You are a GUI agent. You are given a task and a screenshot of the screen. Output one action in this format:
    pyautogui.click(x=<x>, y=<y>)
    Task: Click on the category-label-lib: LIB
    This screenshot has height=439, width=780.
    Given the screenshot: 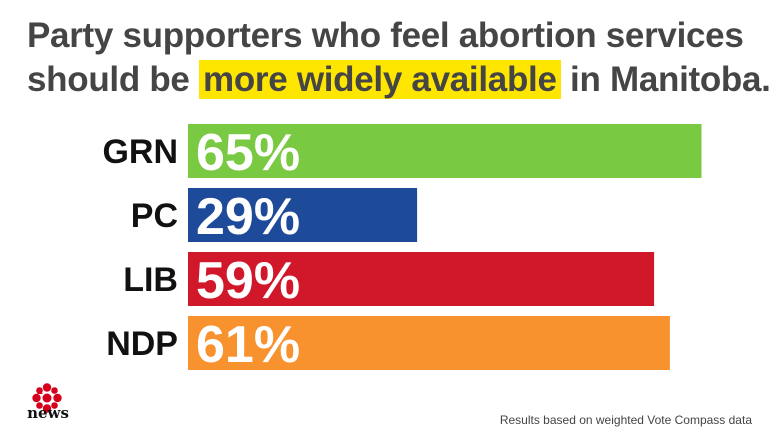 What is the action you would take?
    pyautogui.click(x=150, y=280)
    